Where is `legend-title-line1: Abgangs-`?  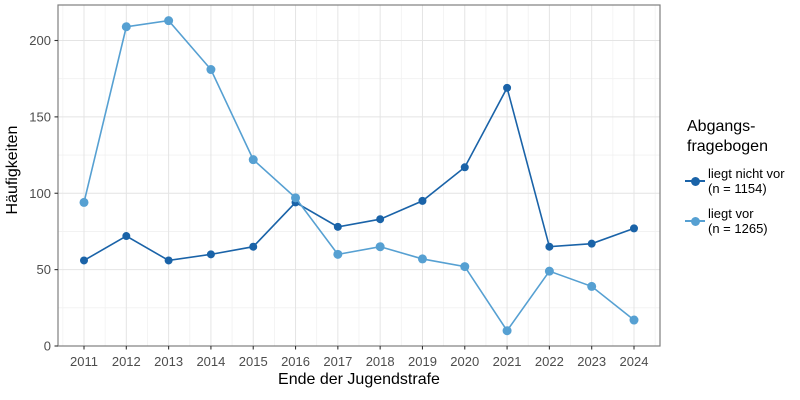 legend-title-line1: Abgangs- is located at coordinates (721, 126).